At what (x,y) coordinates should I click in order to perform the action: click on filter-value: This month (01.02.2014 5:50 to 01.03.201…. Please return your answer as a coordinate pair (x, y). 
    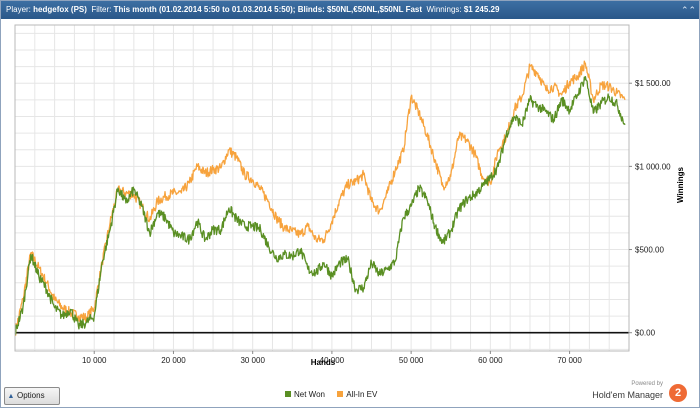
    Looking at the image, I should click on (268, 9).